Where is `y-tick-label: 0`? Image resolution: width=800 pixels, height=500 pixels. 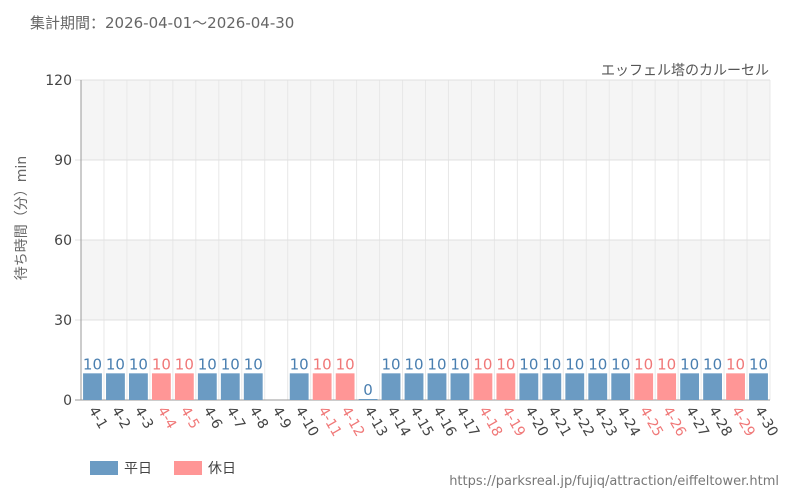 y-tick-label: 0 is located at coordinates (67, 401).